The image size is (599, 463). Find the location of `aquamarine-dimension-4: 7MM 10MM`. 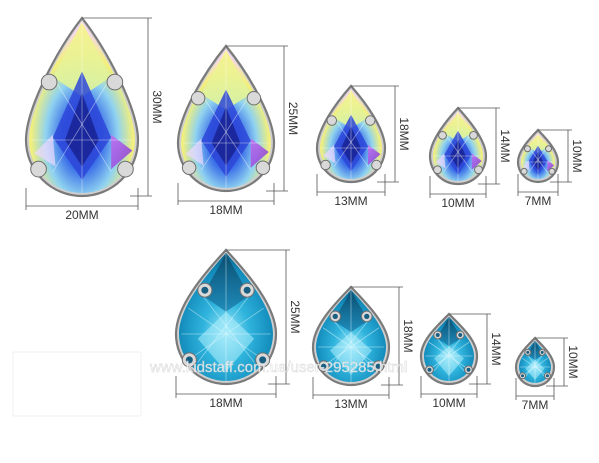

aquamarine-dimension-4: 7MM 10MM is located at coordinates (547, 374).